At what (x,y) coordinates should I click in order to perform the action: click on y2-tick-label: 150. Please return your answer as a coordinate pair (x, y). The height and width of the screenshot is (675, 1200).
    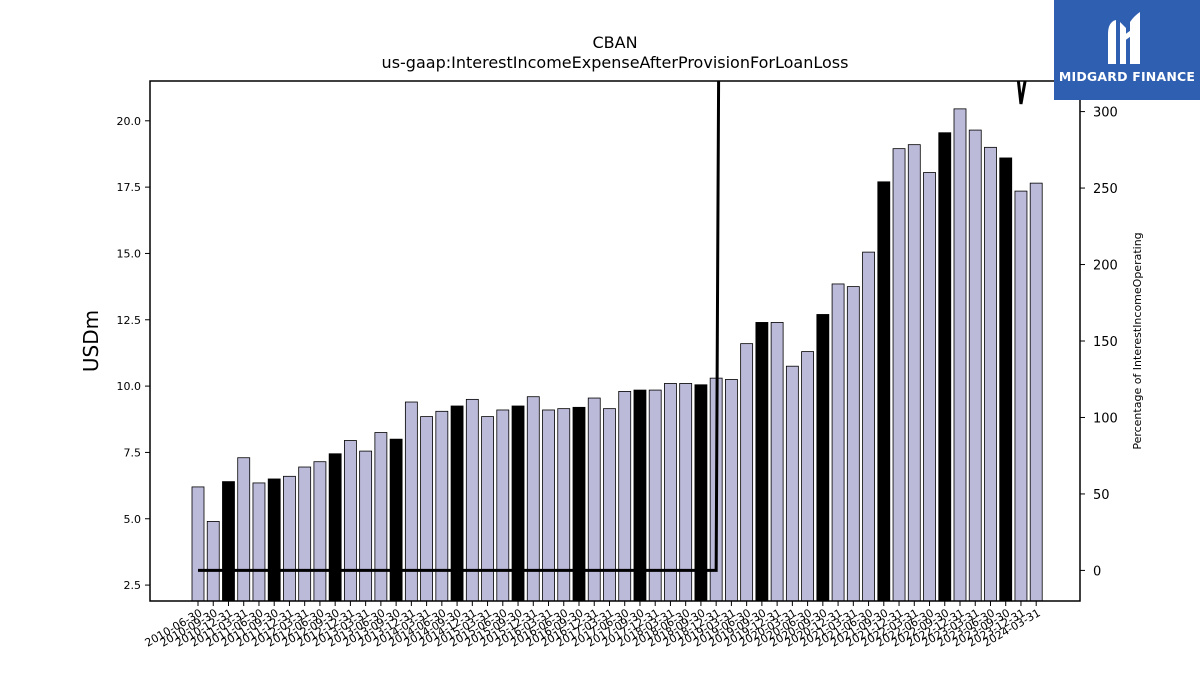
    Looking at the image, I should click on (1105, 342).